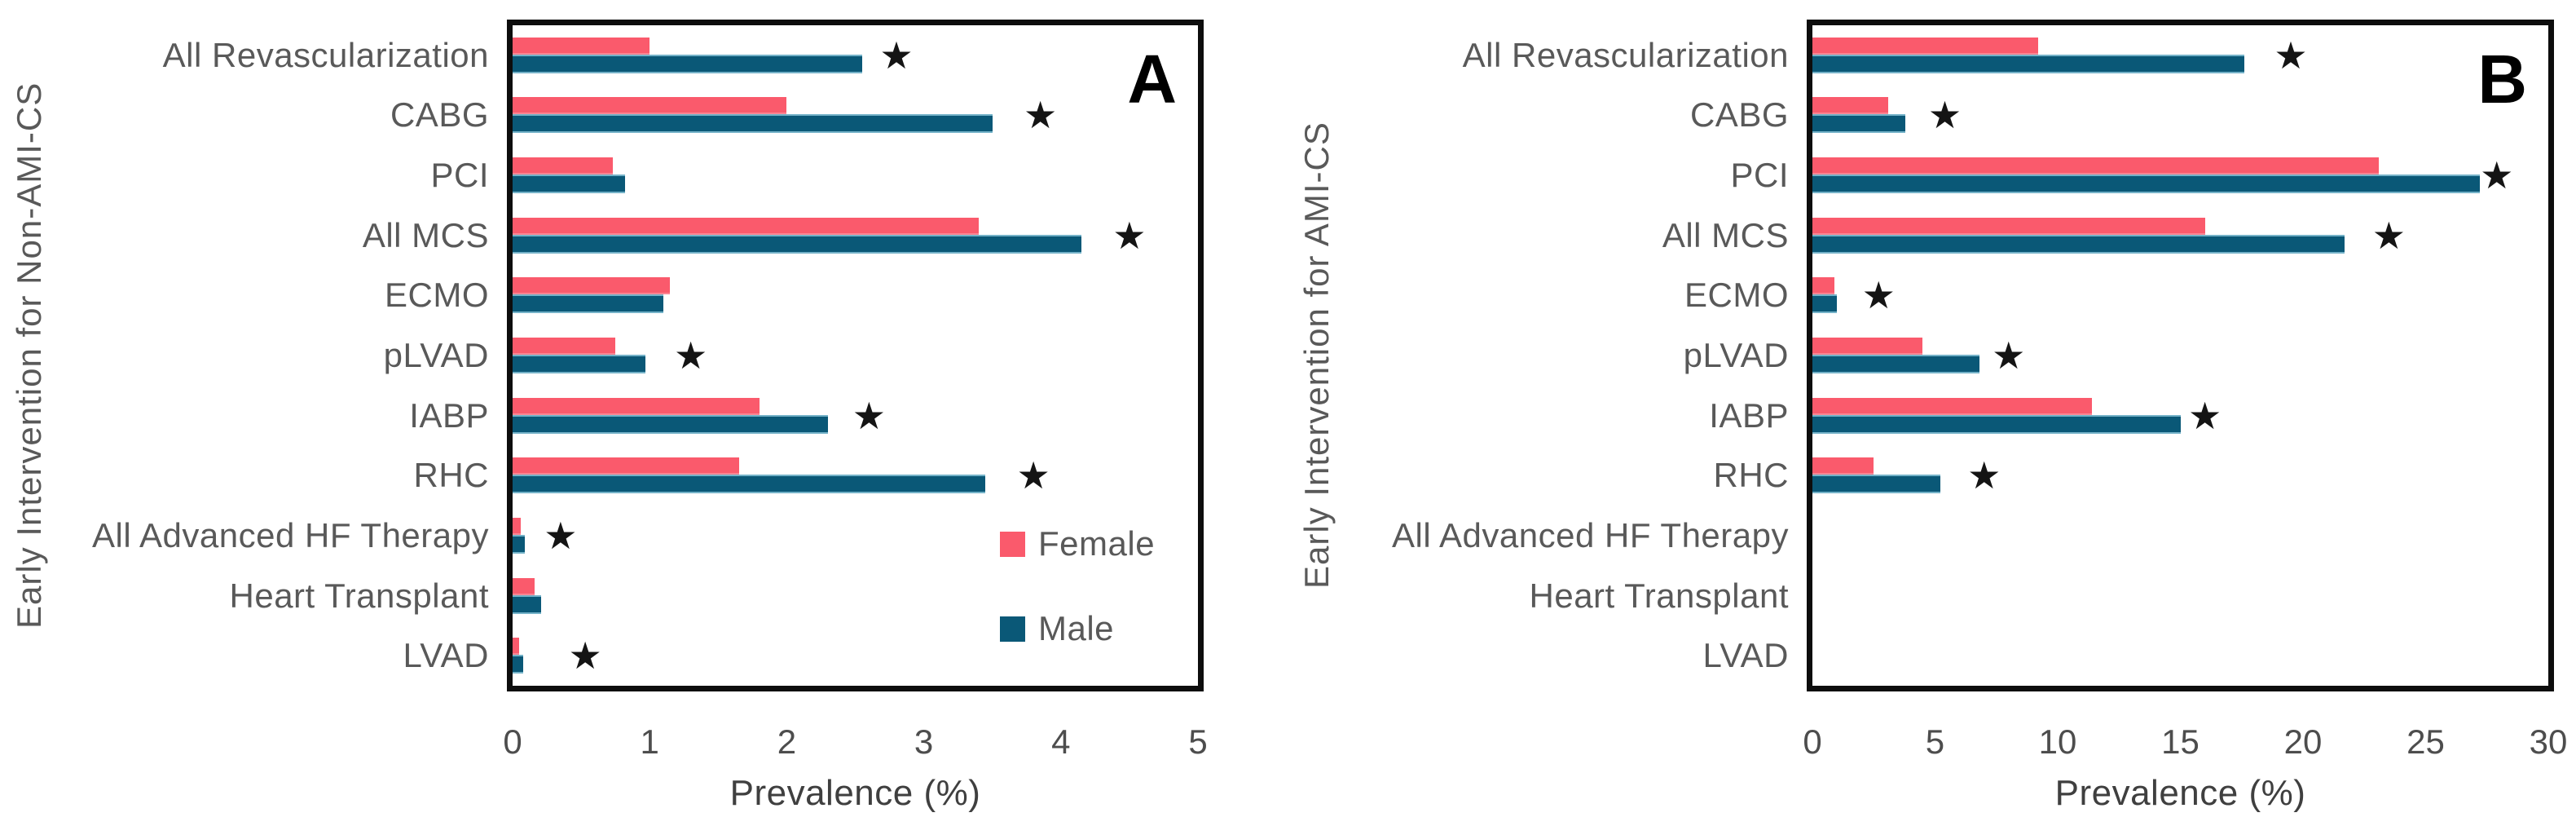  I want to click on x-tick-label: 3, so click(924, 742).